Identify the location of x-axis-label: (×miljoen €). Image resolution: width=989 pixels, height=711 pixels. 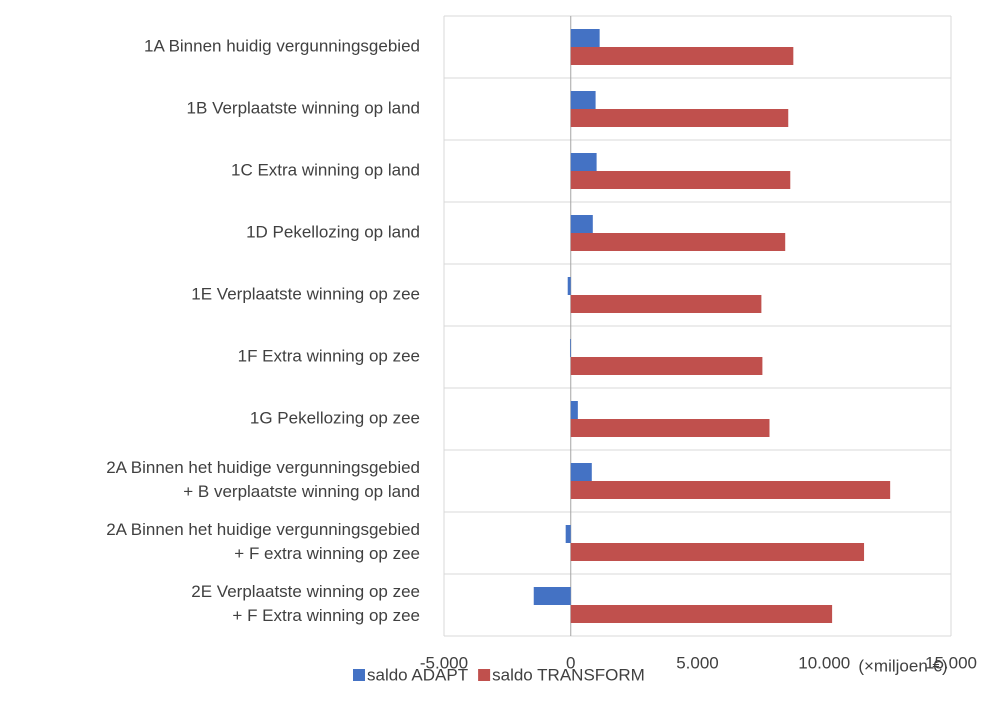
(902, 665).